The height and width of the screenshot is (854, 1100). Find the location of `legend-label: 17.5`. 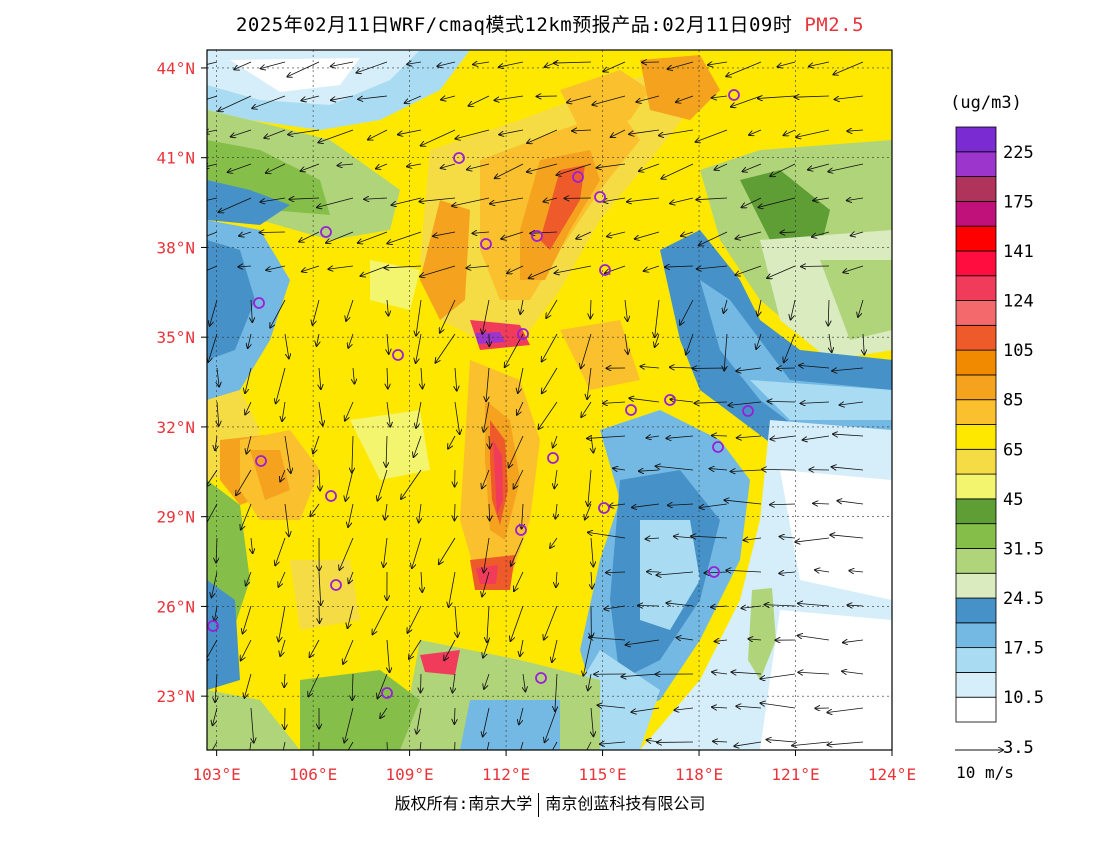

legend-label: 17.5 is located at coordinates (1023, 649).